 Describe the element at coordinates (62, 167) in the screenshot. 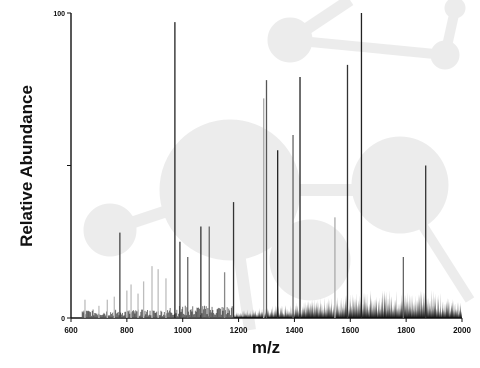

I see `y-ticks: 0 100` at that location.